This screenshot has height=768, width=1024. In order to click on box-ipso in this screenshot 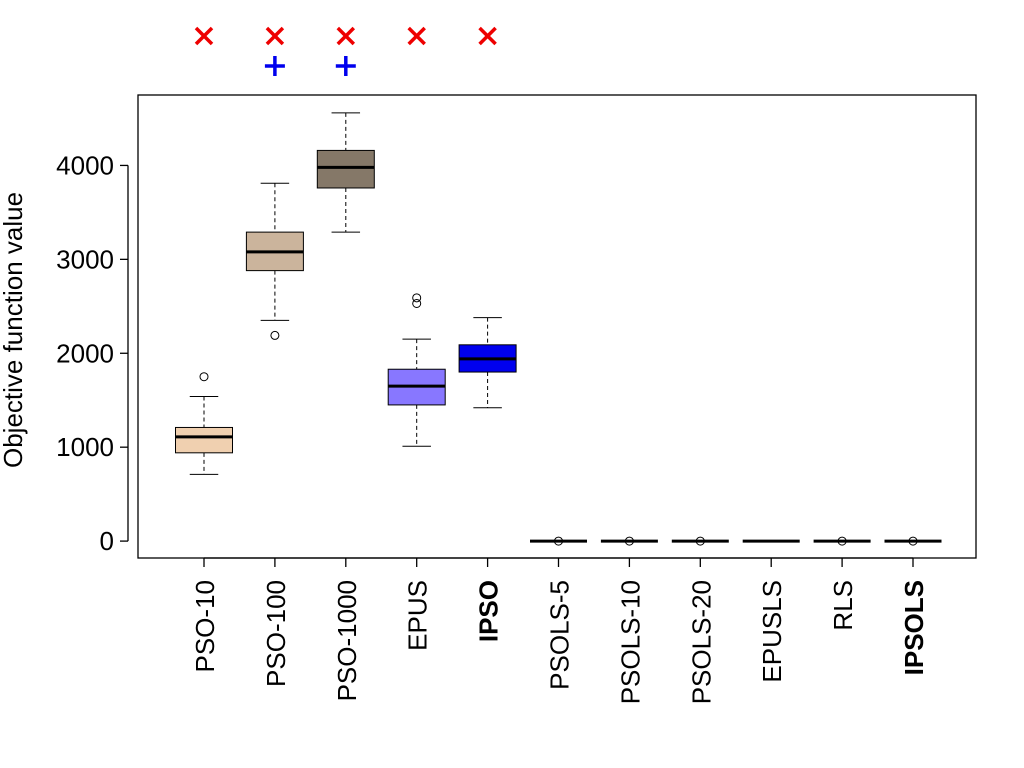, I will do `click(487, 363)`.